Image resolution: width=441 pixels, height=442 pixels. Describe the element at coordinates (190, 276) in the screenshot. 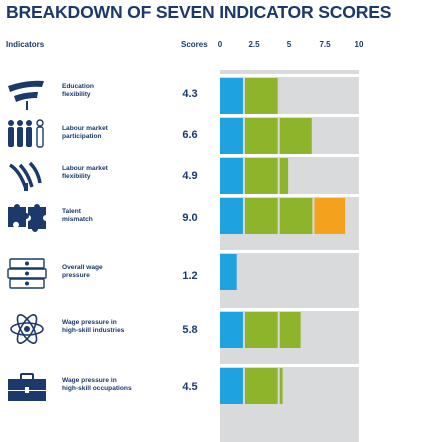

I see `indicator-score: 1.2` at that location.